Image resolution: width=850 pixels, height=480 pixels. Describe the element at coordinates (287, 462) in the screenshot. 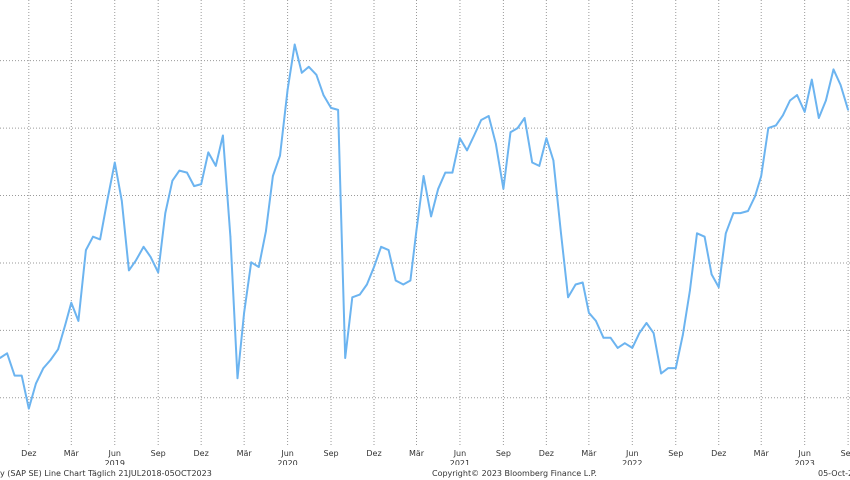

I see `year-label: 2020` at that location.